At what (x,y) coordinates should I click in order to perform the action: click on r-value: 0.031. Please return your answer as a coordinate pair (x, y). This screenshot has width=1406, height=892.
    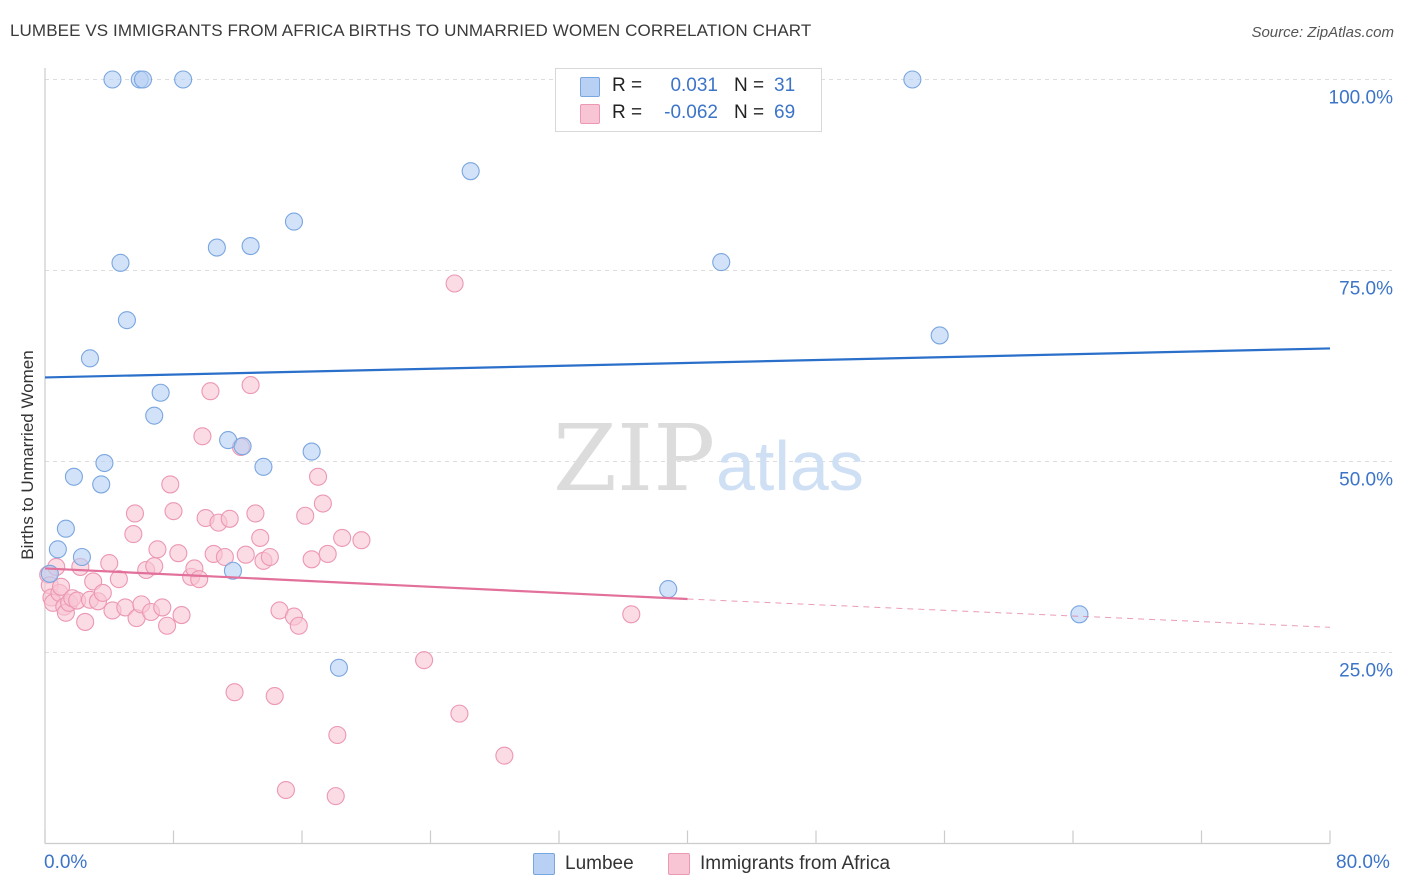
    Looking at the image, I should click on (694, 85).